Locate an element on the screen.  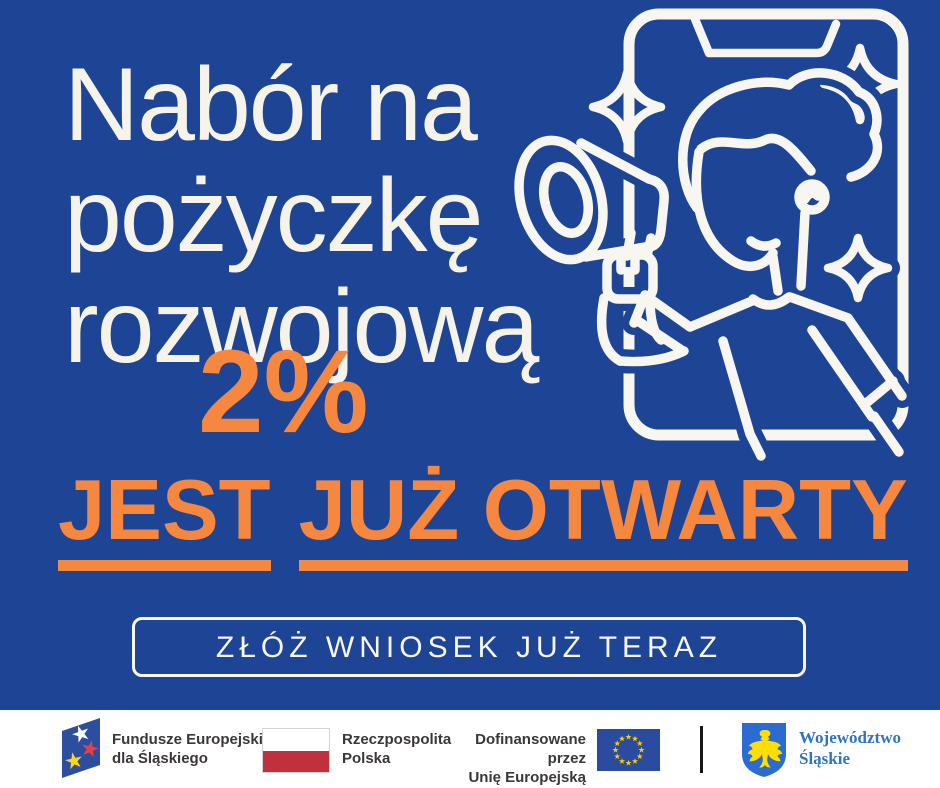
footer-divider is located at coordinates (701, 749).